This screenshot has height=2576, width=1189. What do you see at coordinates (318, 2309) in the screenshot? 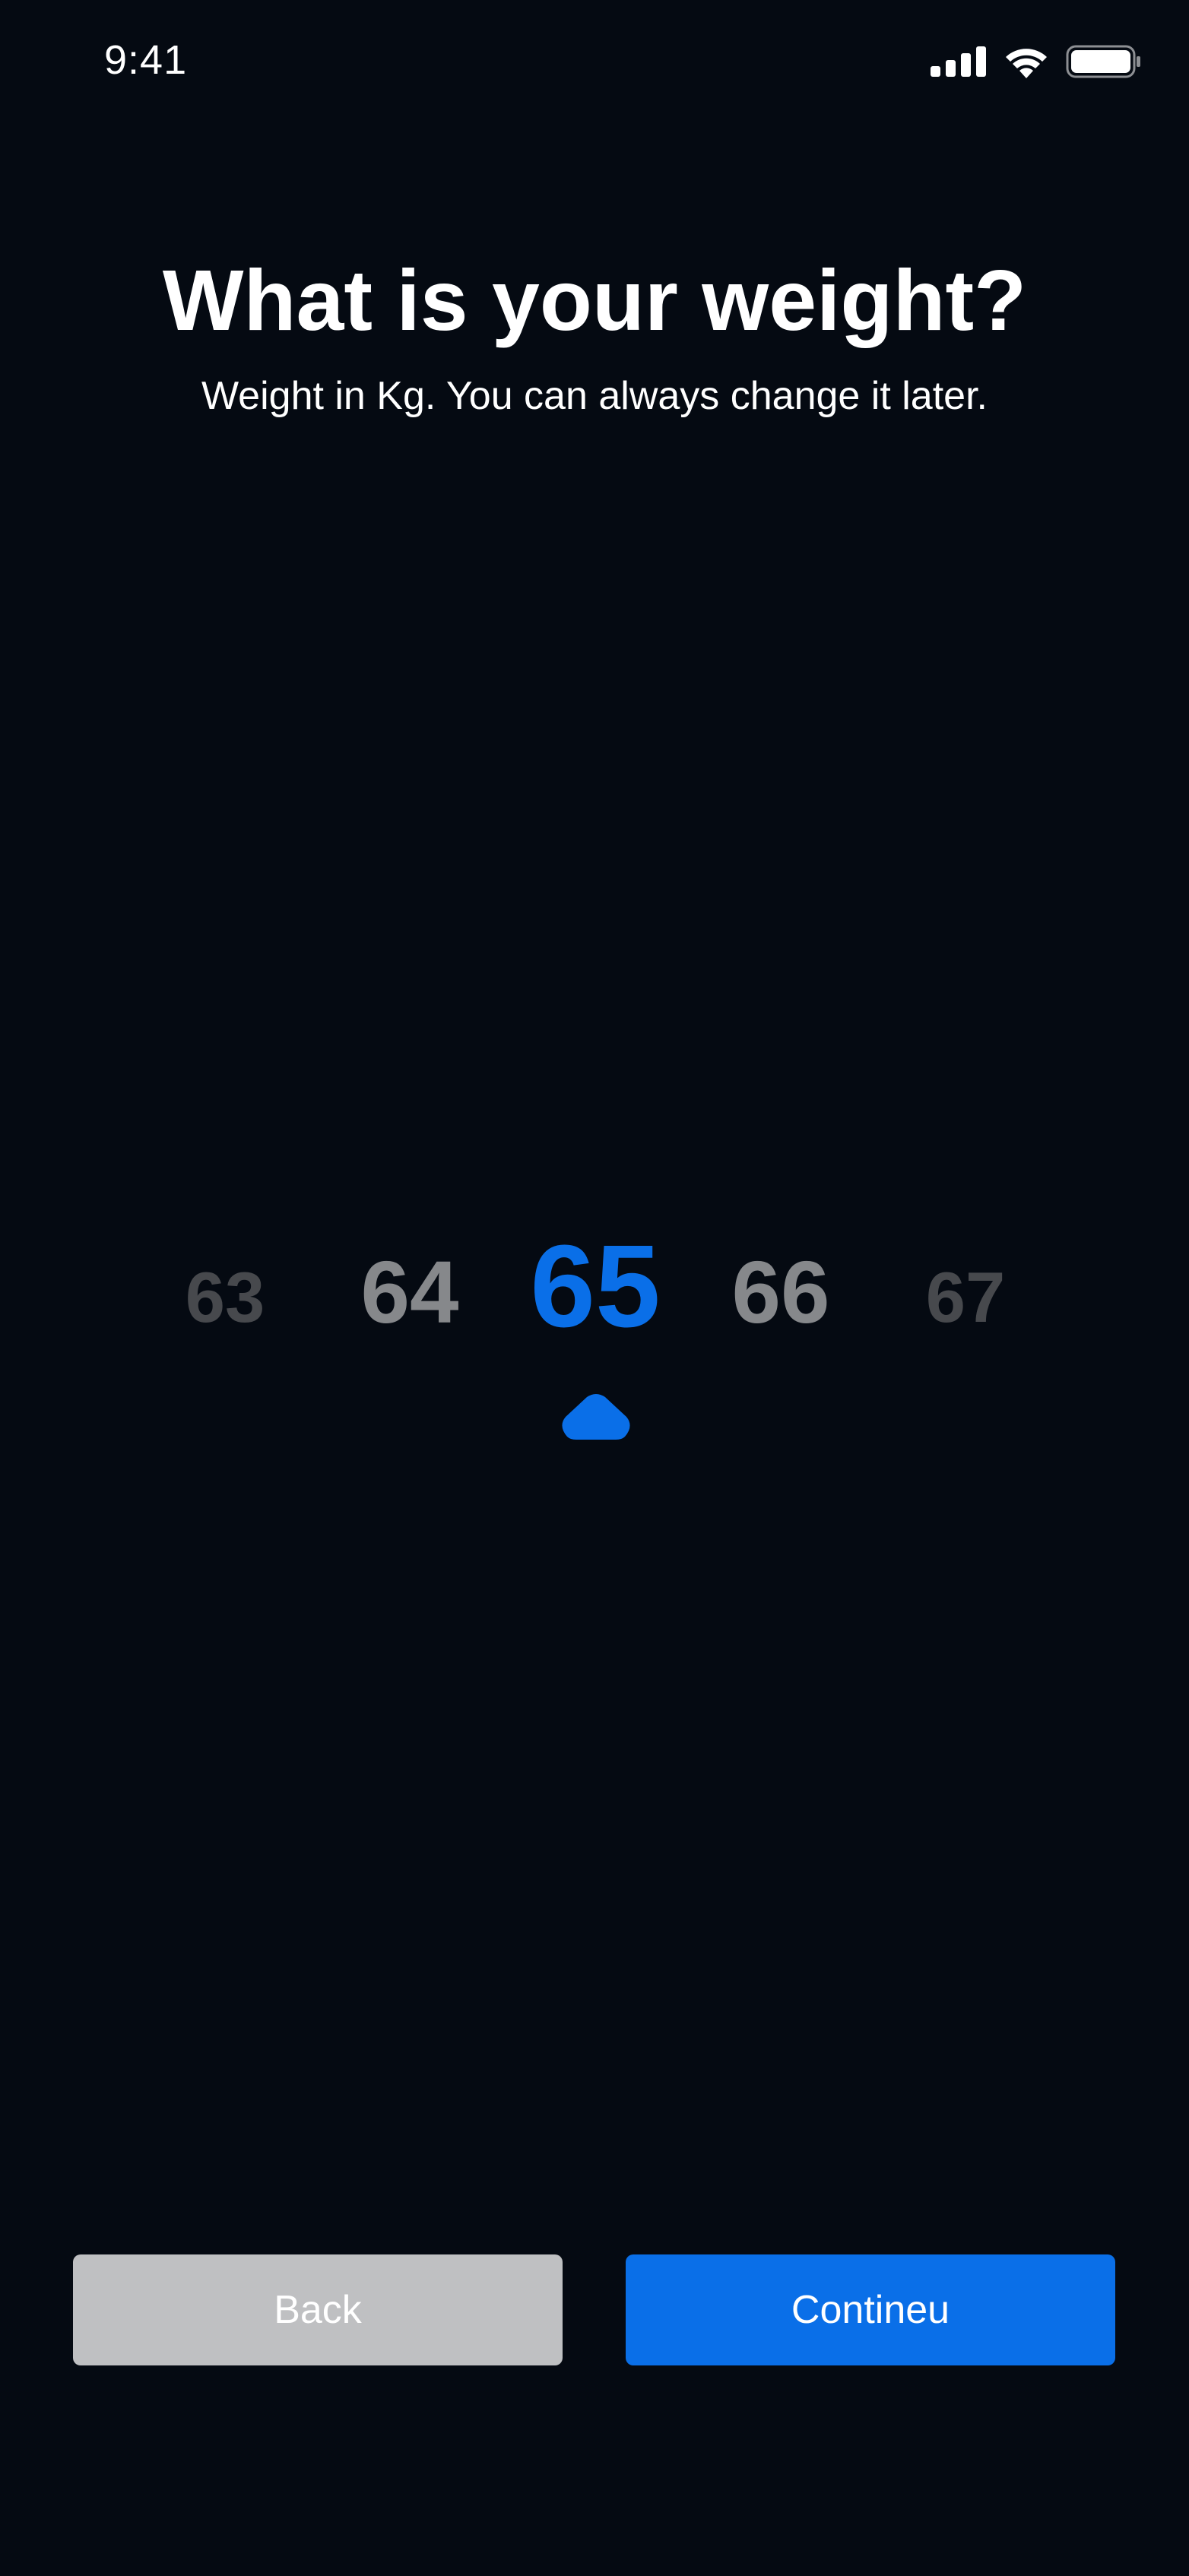
I see `back-button: Back` at bounding box center [318, 2309].